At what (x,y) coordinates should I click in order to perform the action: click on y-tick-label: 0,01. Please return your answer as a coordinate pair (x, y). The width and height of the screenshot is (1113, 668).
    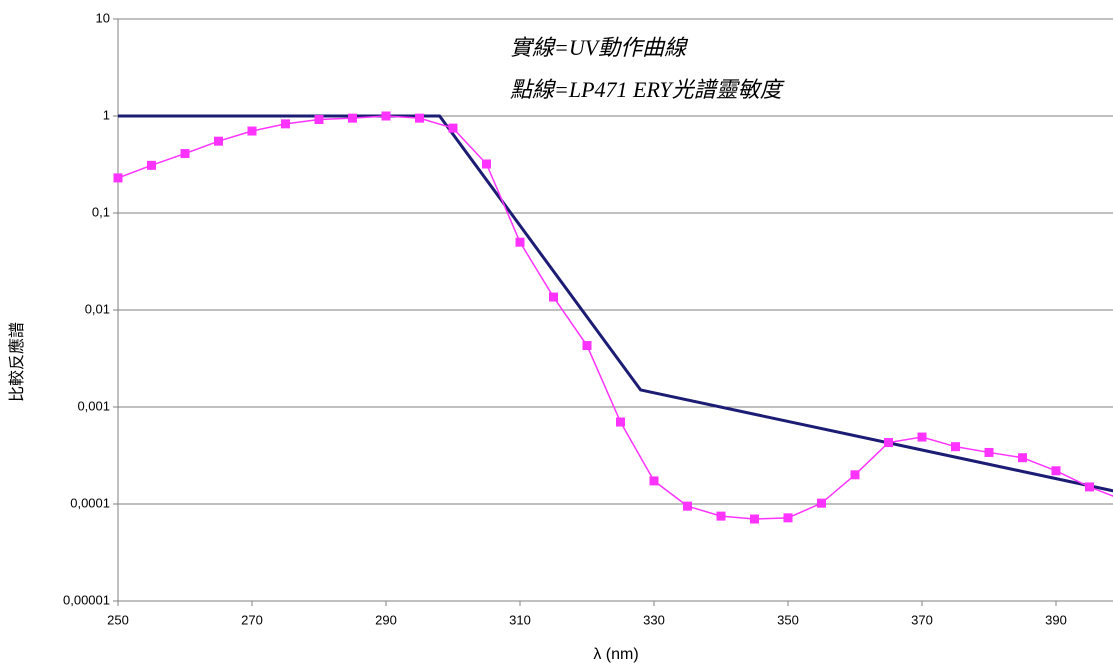
    Looking at the image, I should click on (97, 308).